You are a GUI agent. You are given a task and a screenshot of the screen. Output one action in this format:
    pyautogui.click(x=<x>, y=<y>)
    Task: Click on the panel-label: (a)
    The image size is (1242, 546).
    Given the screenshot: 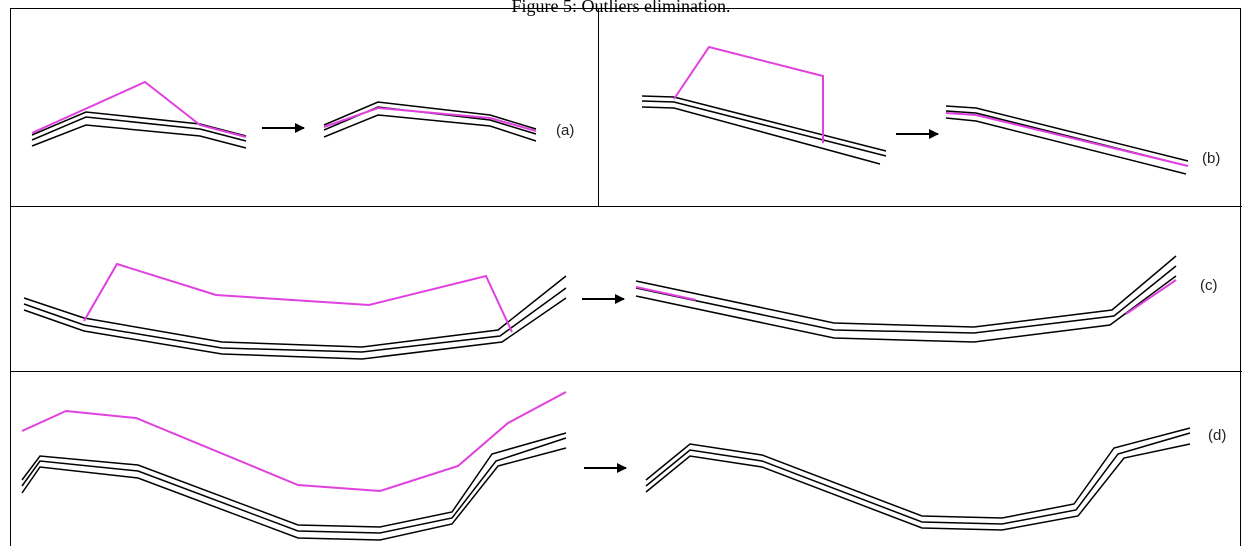 What is the action you would take?
    pyautogui.click(x=565, y=130)
    